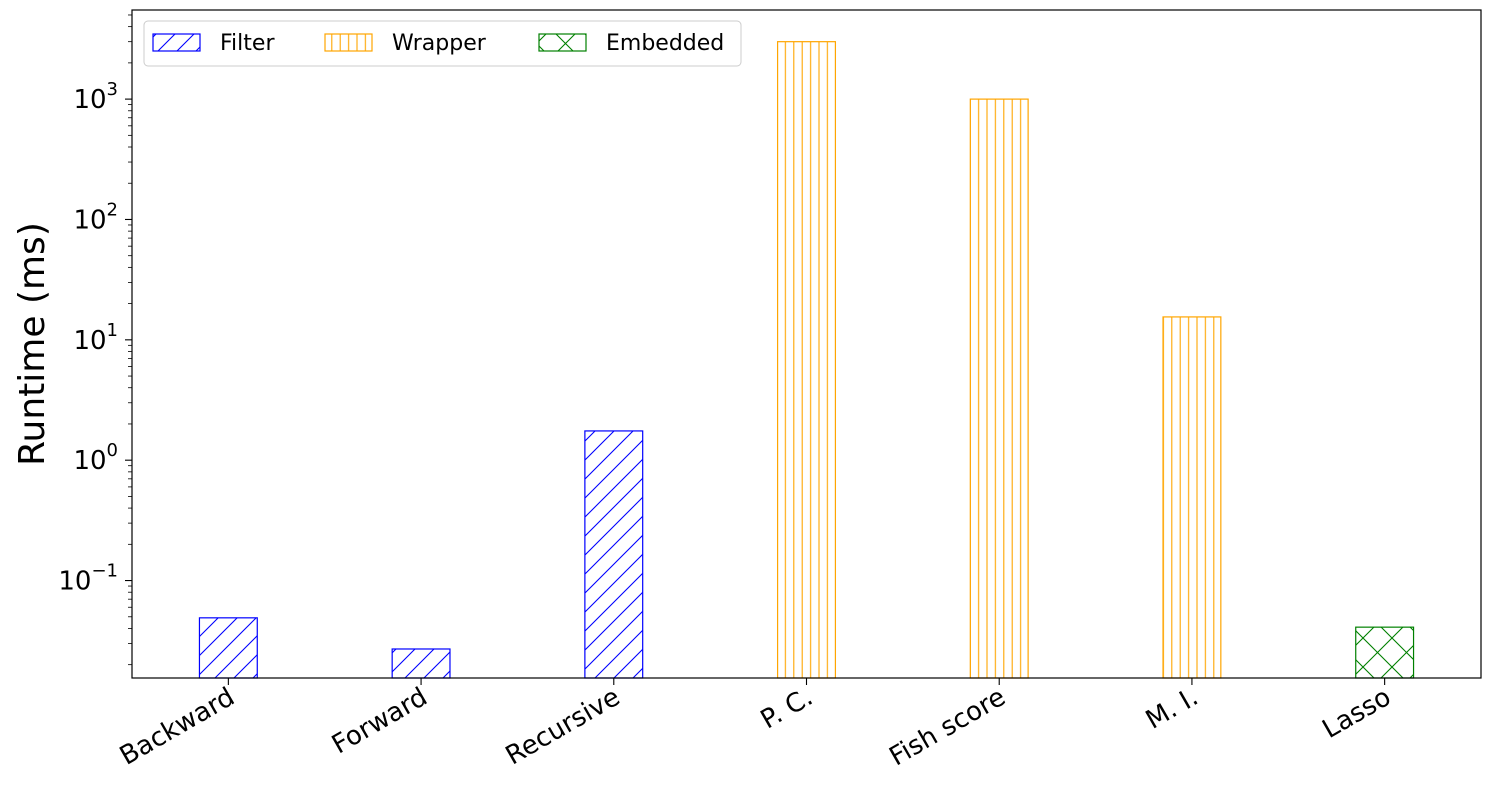 The width and height of the screenshot is (1490, 790). What do you see at coordinates (1385, 652) in the screenshot?
I see `bar-lasso` at bounding box center [1385, 652].